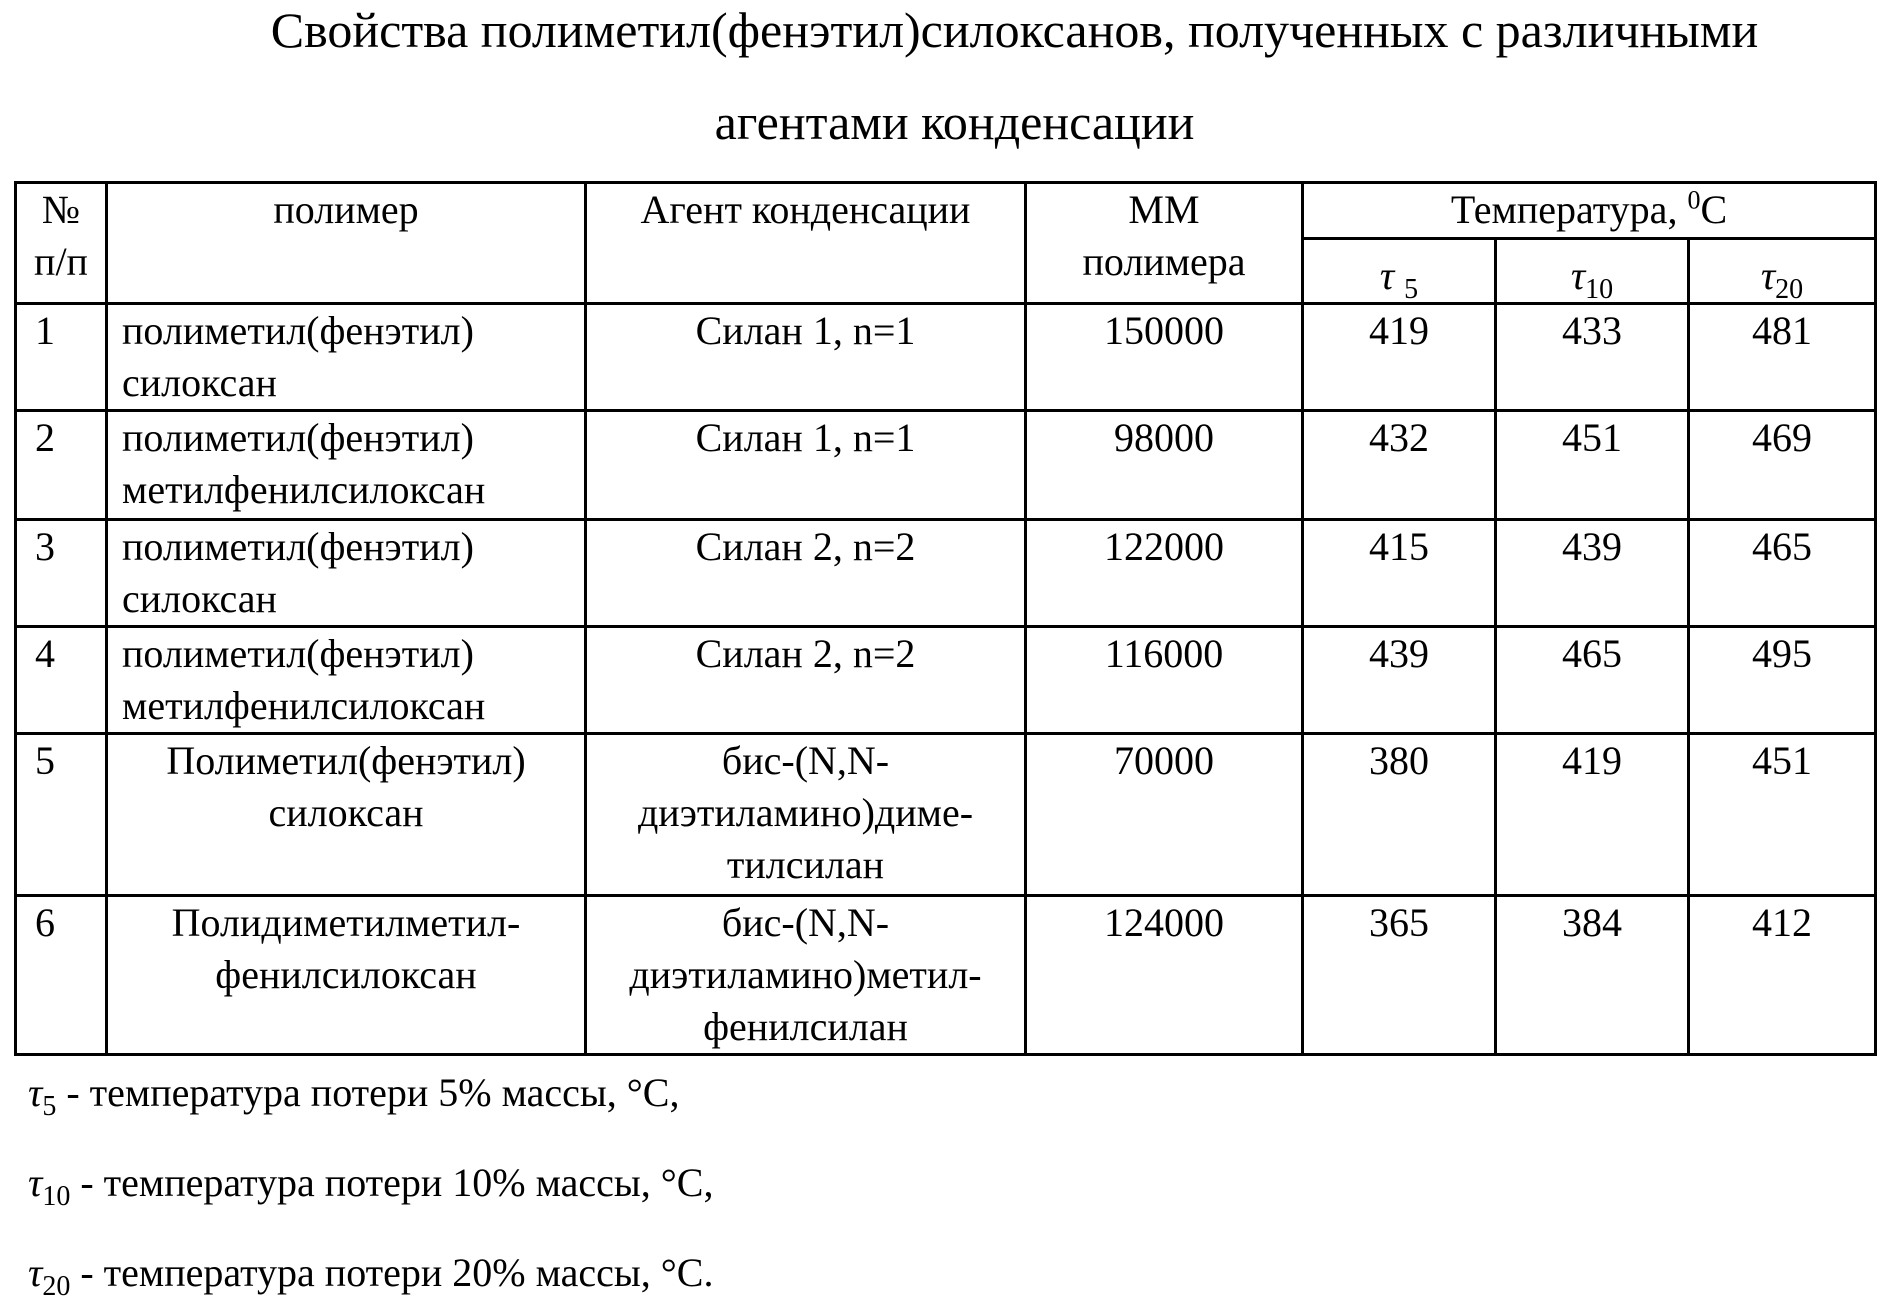 The image size is (1889, 1302). Describe the element at coordinates (1399, 357) in the screenshot. I see `t5-cell: 419` at that location.